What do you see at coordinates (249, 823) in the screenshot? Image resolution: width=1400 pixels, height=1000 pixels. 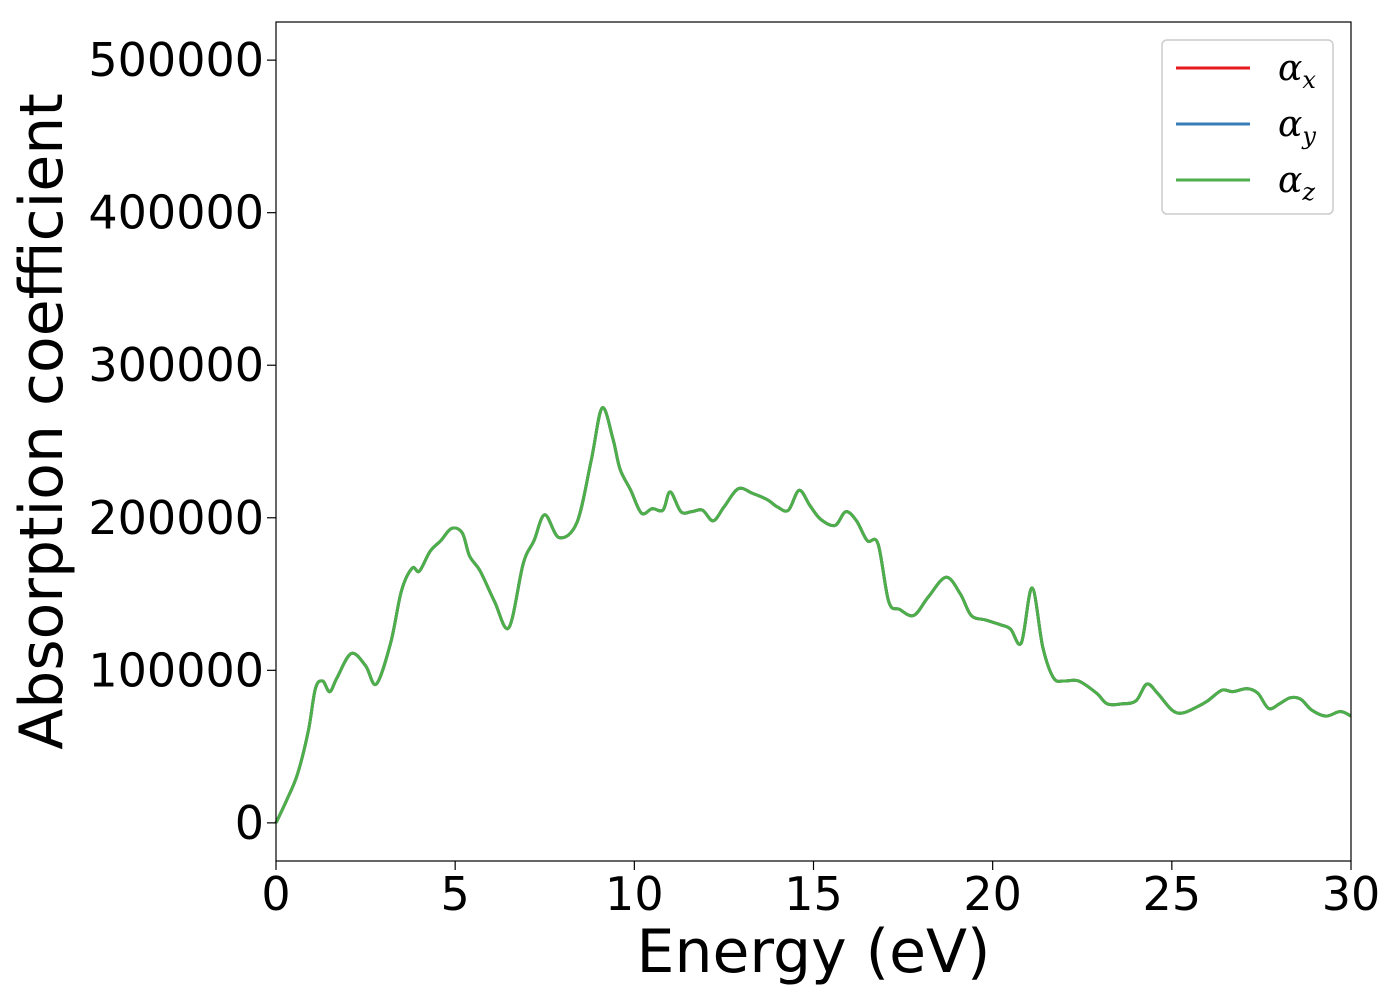 I see `y-tick-label: 0` at bounding box center [249, 823].